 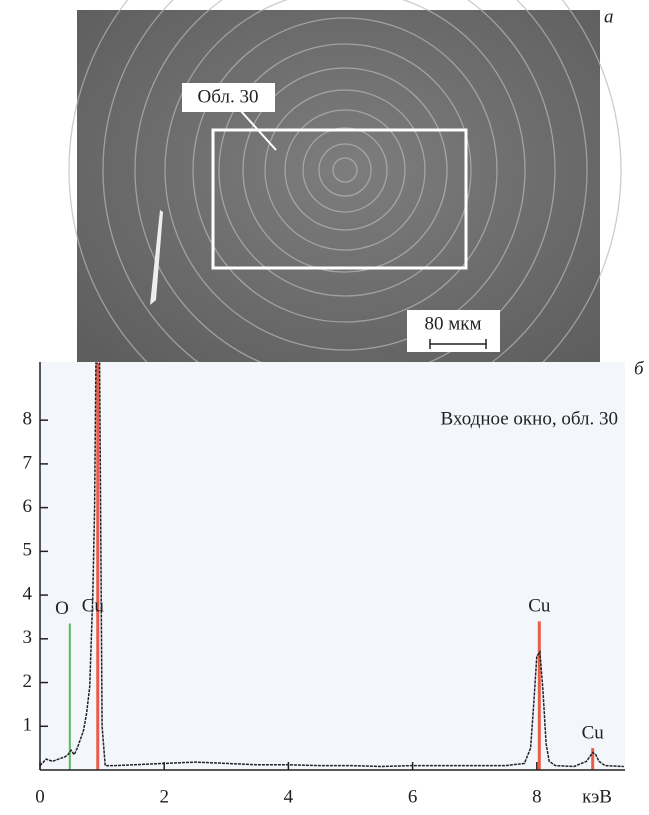 I want to click on y-tick-label: 1, so click(x=28, y=725).